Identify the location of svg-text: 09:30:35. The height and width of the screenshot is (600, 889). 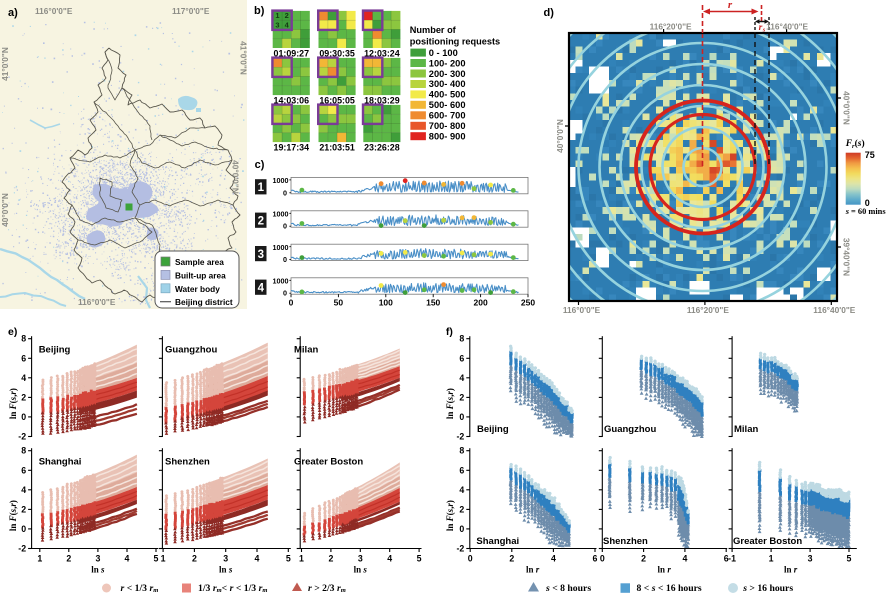
(337, 54).